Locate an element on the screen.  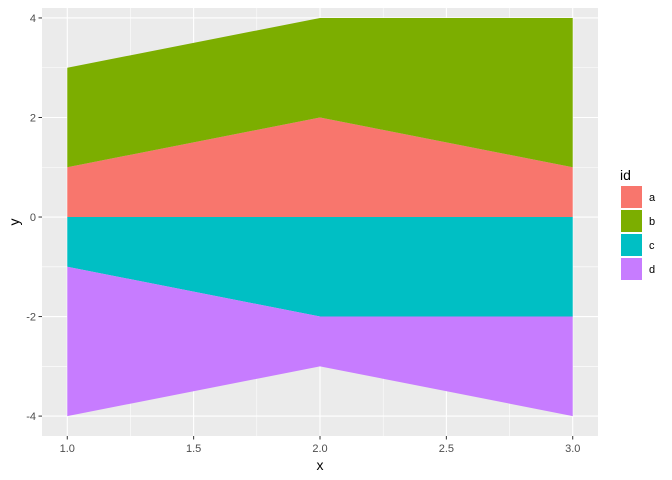
x-tick-labels: 1.0 1.5 2.0 2.5 3.0 is located at coordinates (320, 449).